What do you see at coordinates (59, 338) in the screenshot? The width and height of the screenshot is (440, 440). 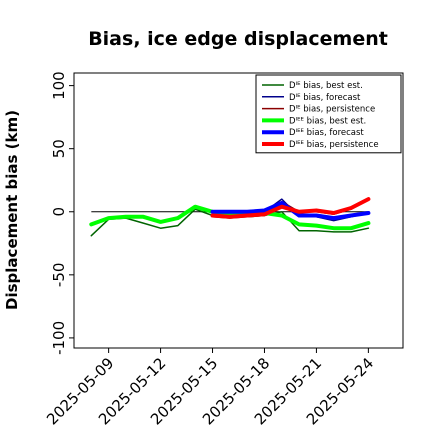 I see `y-tick-label: -100` at bounding box center [59, 338].